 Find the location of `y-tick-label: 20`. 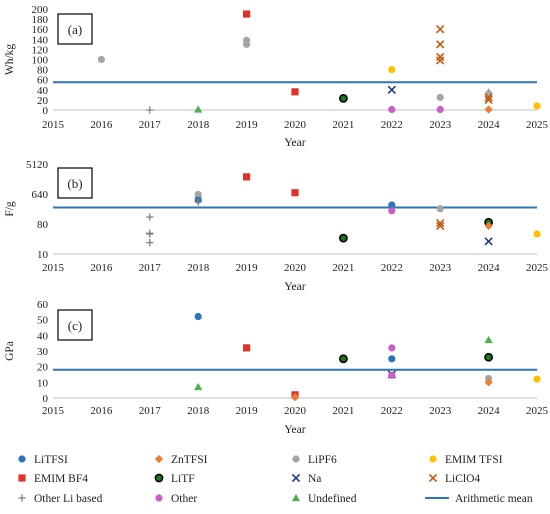

y-tick-label: 20 is located at coordinates (43, 101).